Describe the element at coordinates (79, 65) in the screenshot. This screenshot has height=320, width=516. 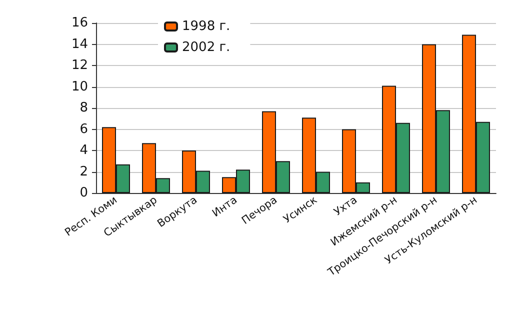
I see `y-tick-label: 12` at that location.